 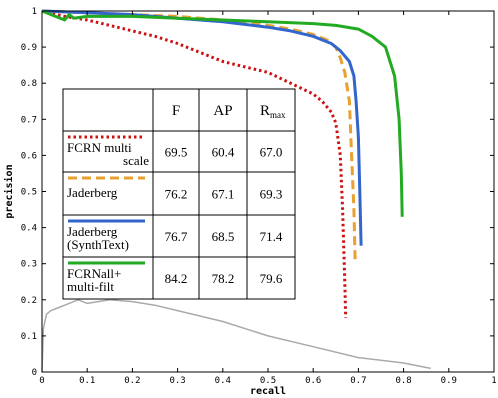 I want to click on y-tick-label: 0.5, so click(x=29, y=193).